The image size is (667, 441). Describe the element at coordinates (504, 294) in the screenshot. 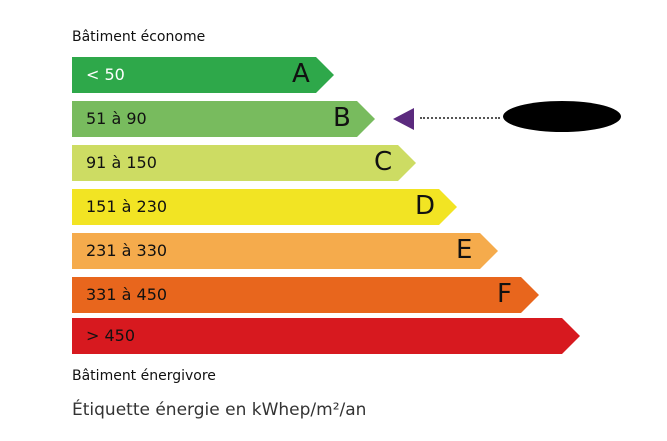

I see `class-letter: F` at that location.